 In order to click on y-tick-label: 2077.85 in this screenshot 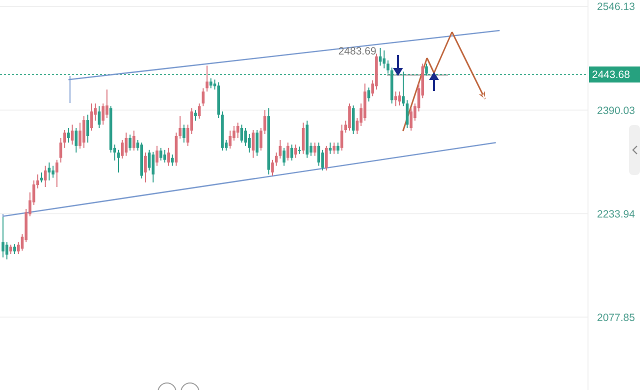, I will do `click(616, 318)`.